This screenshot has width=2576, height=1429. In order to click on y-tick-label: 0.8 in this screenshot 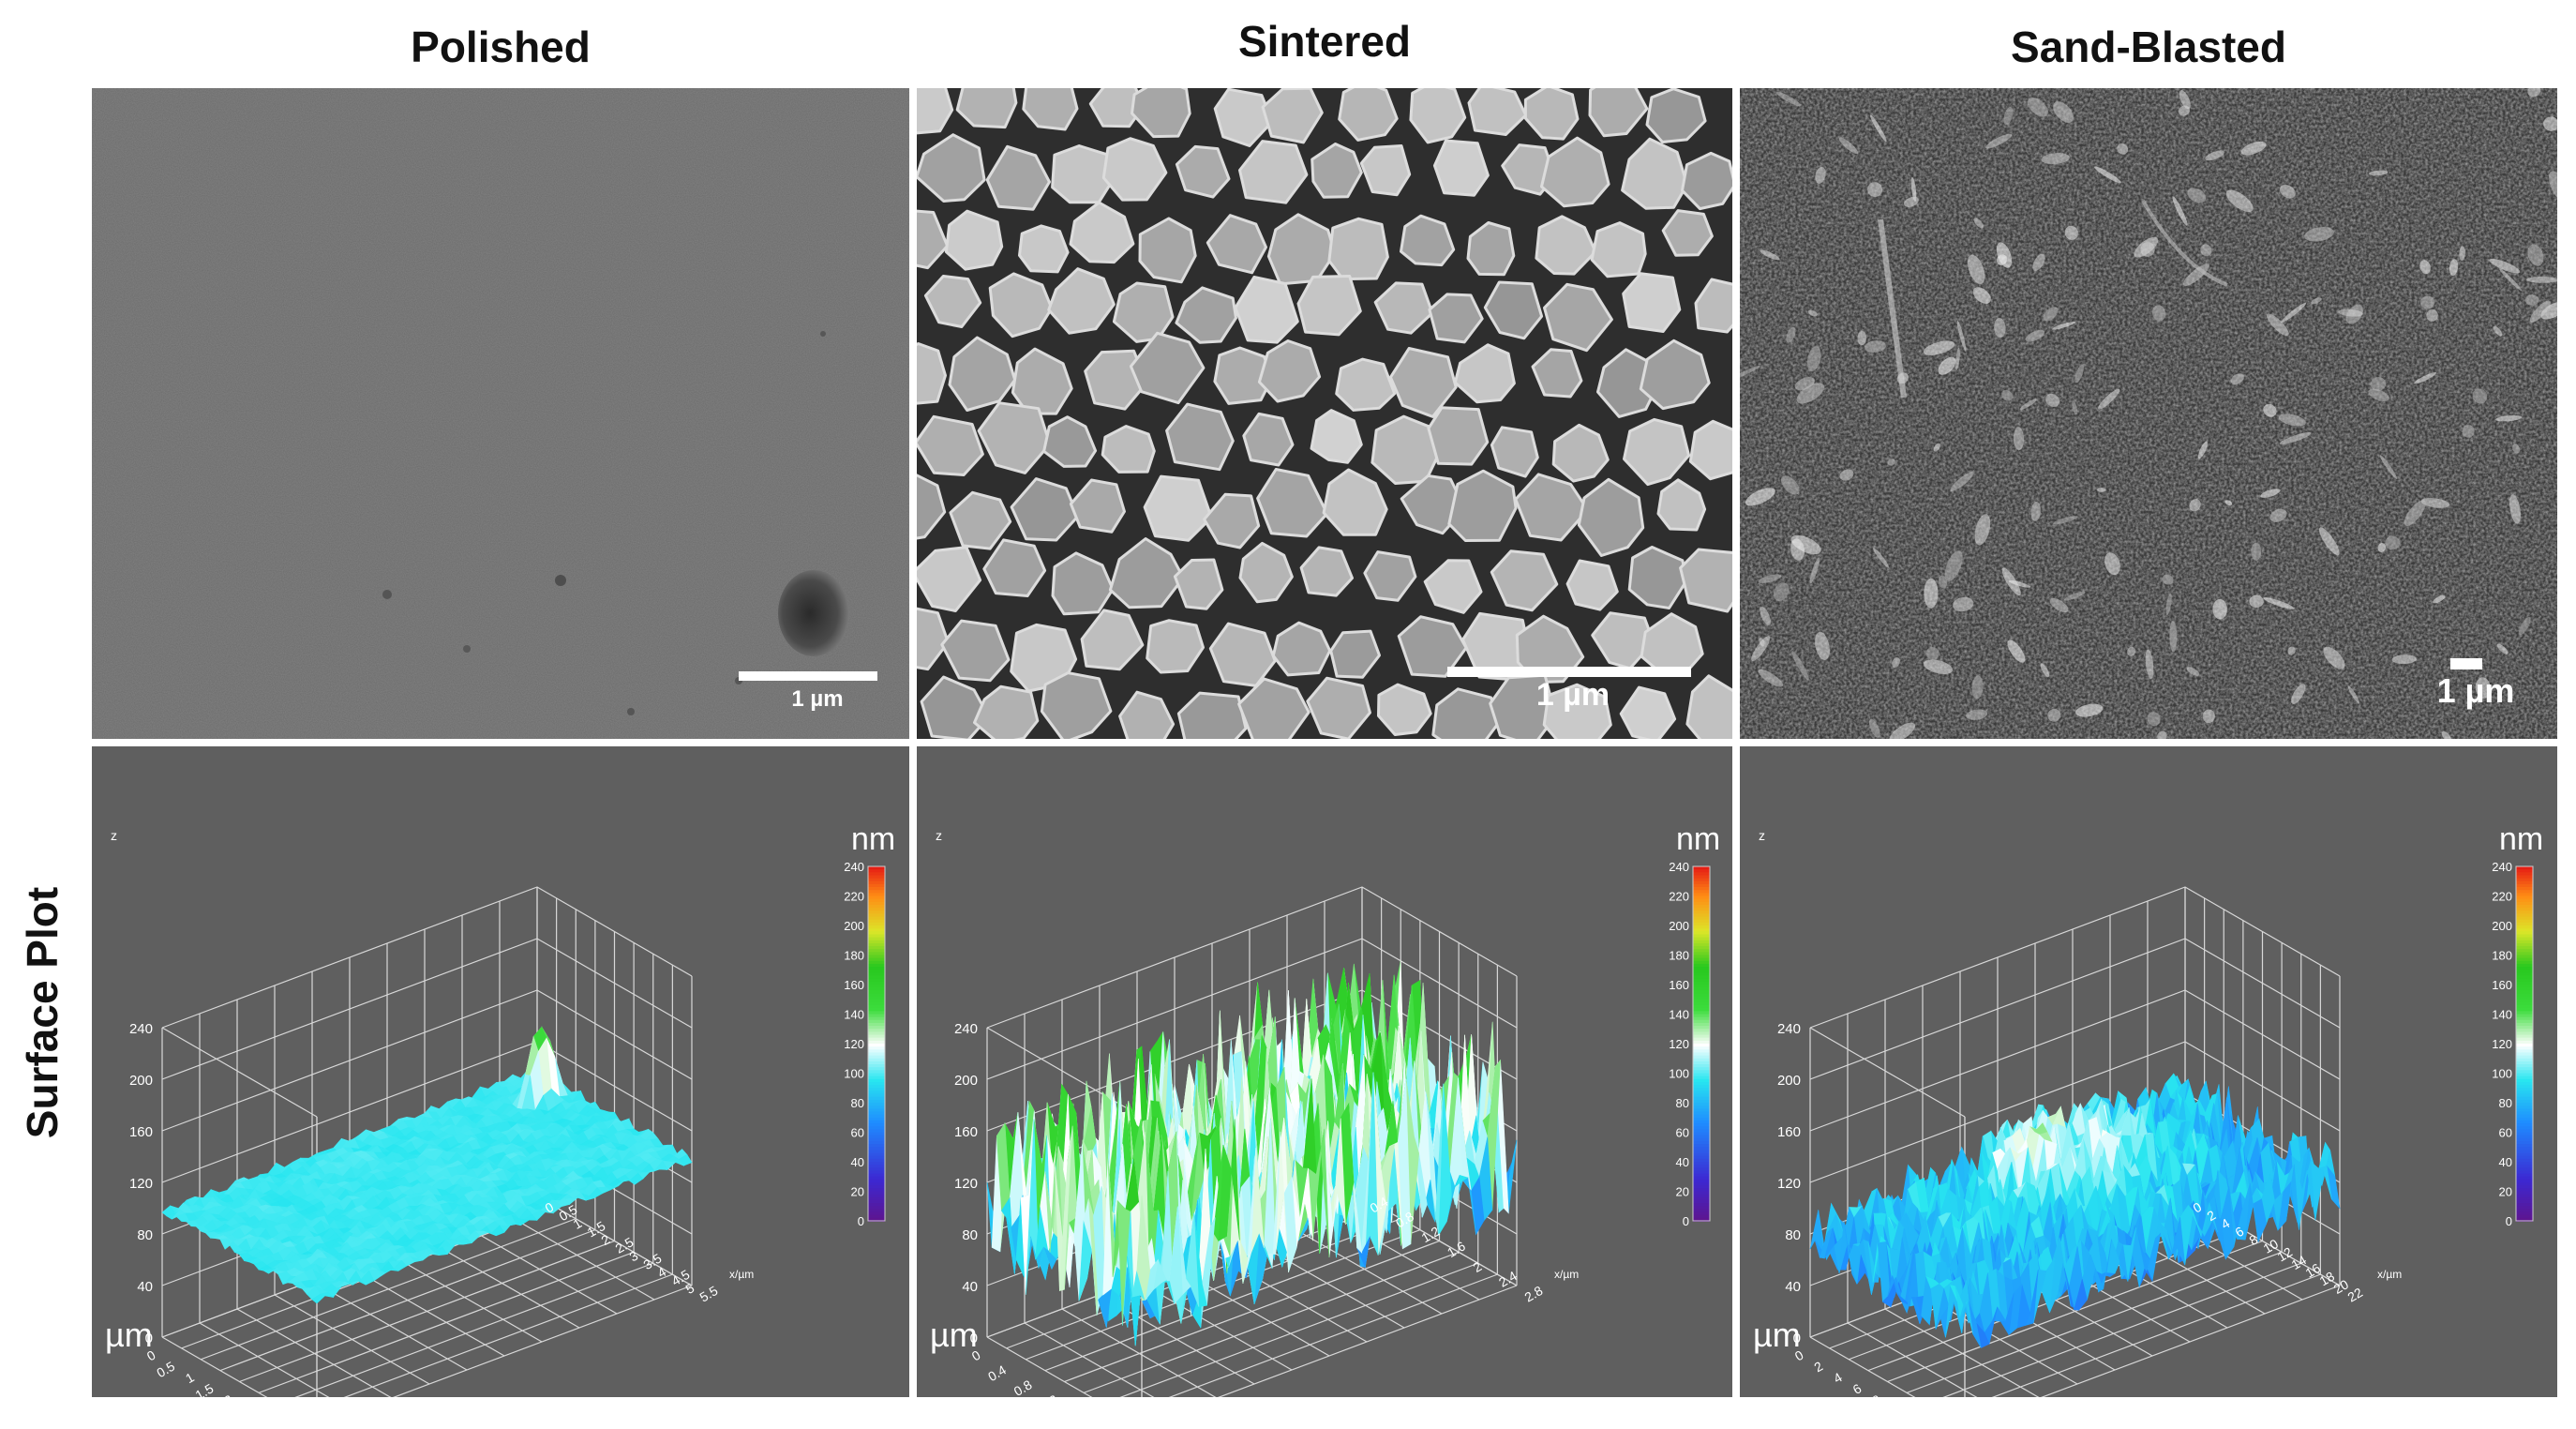, I will do `click(1023, 1386)`.